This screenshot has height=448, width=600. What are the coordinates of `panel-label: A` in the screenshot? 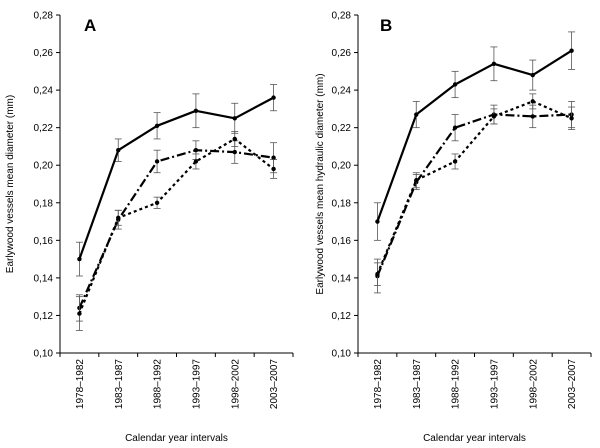 It's located at (90, 25).